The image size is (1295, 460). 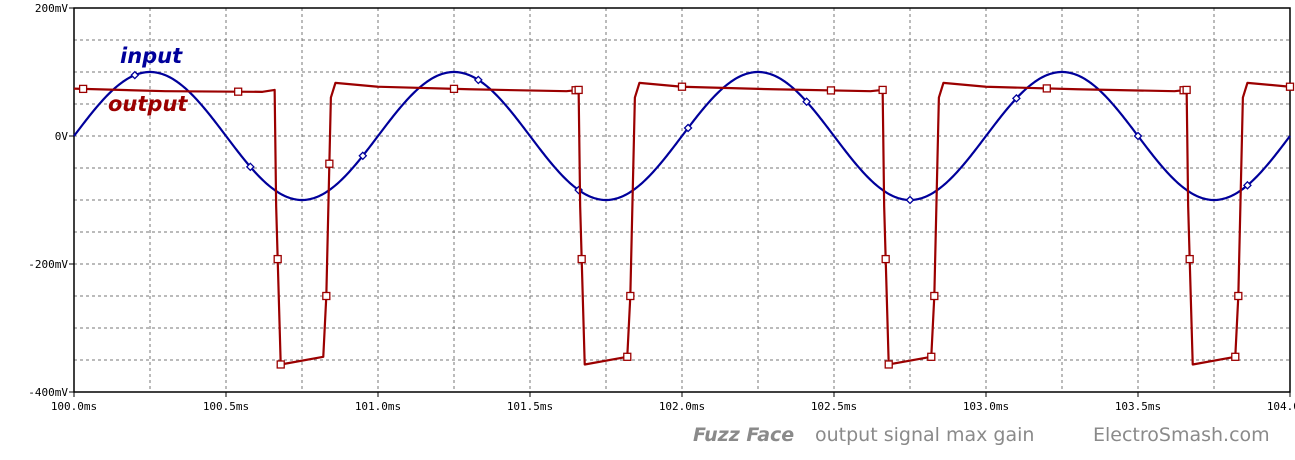 What do you see at coordinates (925, 435) in the screenshot?
I see `footer-subtitle: output signal max gain` at bounding box center [925, 435].